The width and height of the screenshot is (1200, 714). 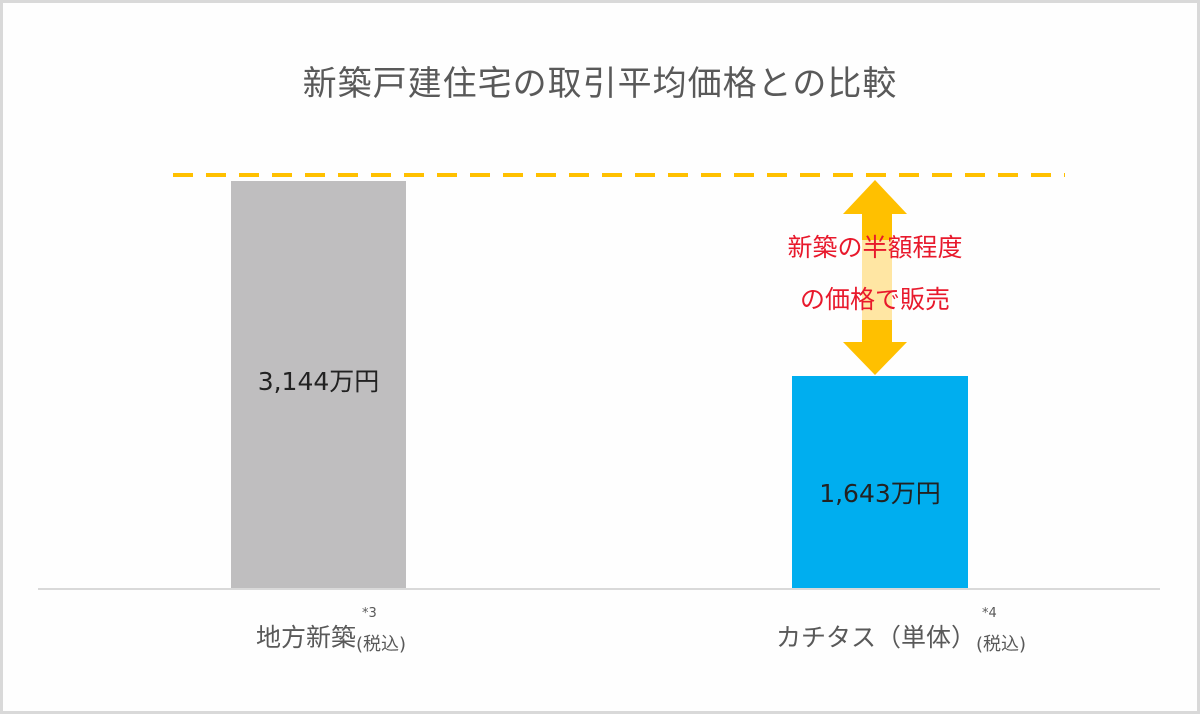 I want to click on category-name: 地方新築, so click(x=306, y=637).